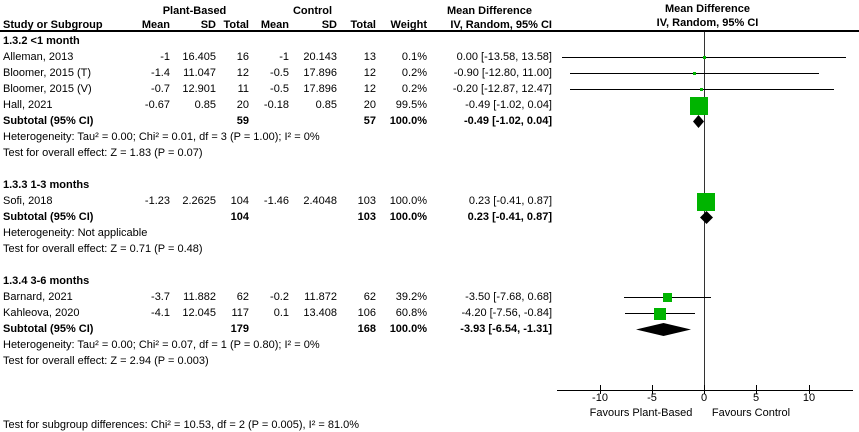 The width and height of the screenshot is (859, 432). I want to click on value-cell: -0.20 [-12.87, 12.47], so click(502, 89).